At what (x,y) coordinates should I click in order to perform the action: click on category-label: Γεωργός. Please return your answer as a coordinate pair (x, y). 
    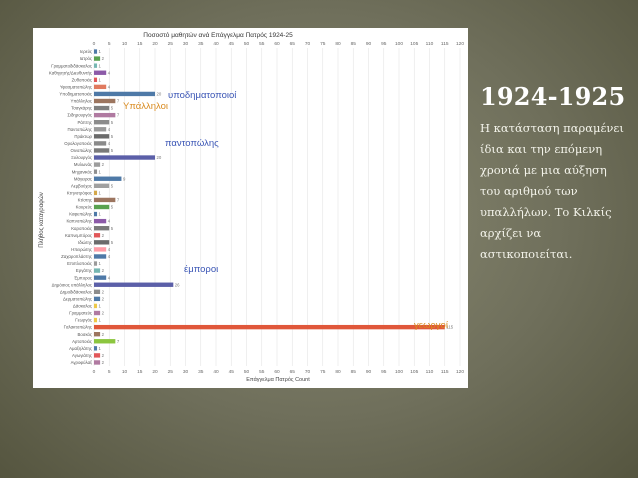
    Looking at the image, I should click on (83, 320).